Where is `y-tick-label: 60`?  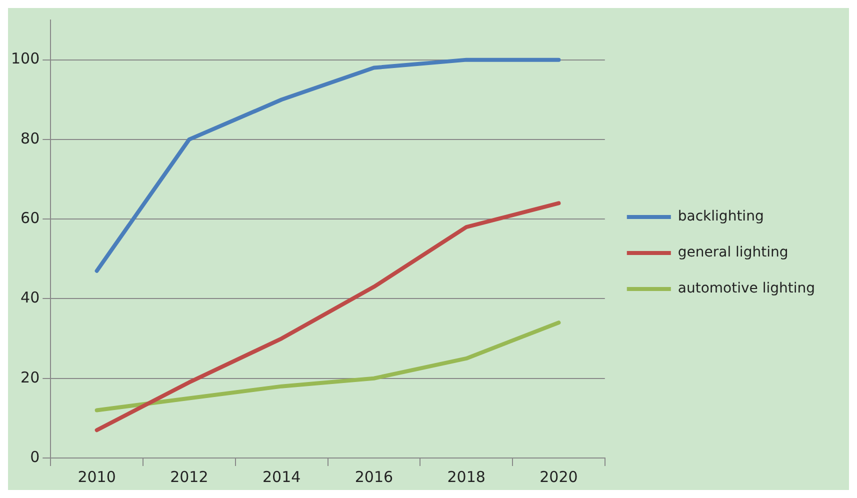 y-tick-label: 60 is located at coordinates (30, 217).